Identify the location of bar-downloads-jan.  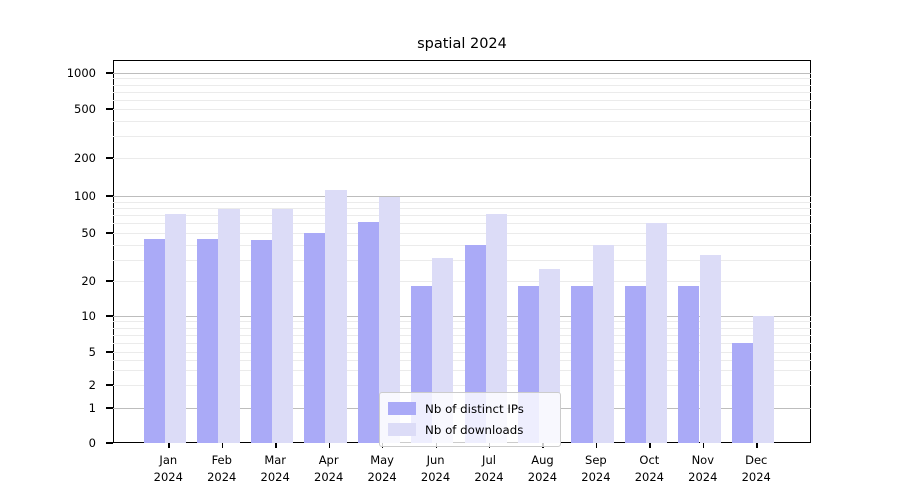
(176, 328).